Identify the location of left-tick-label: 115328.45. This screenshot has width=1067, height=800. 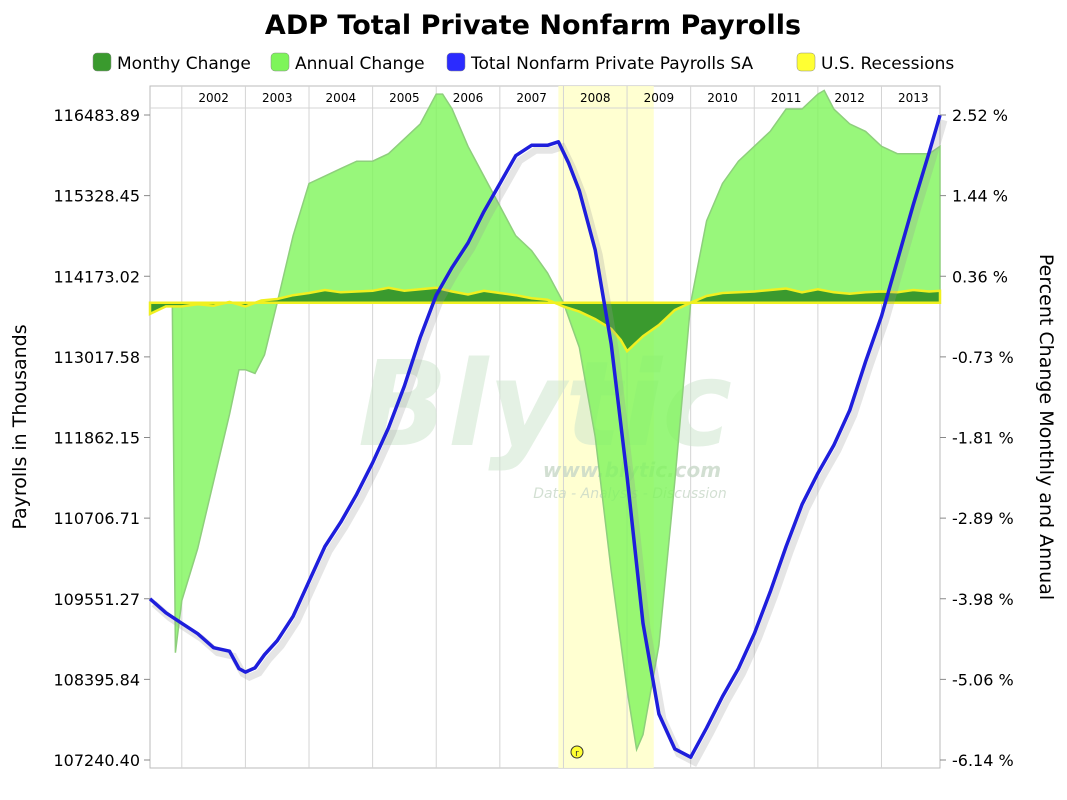
(96, 196).